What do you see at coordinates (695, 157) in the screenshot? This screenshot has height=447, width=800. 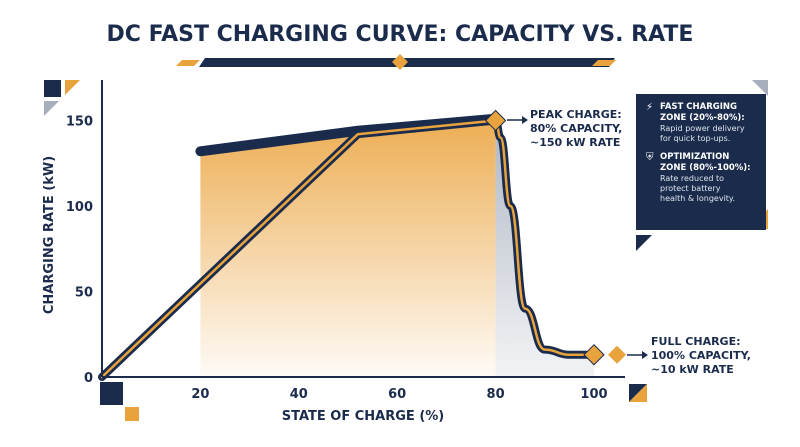 I see `legend-title-line: OPTIMIZATION` at bounding box center [695, 157].